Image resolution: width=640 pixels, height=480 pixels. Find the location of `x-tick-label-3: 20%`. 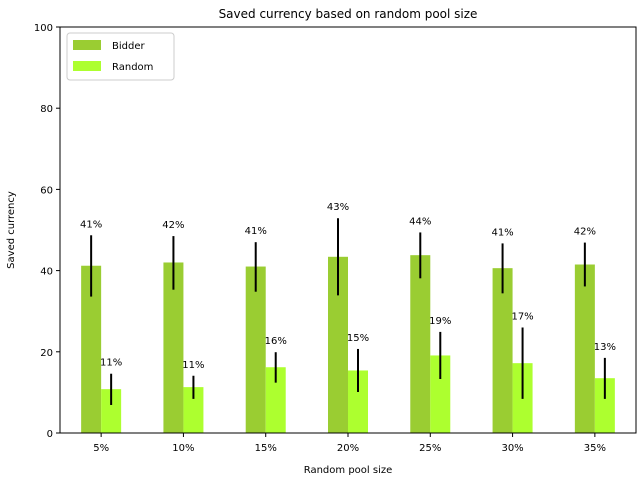

x-tick-label-3: 20% is located at coordinates (348, 448).